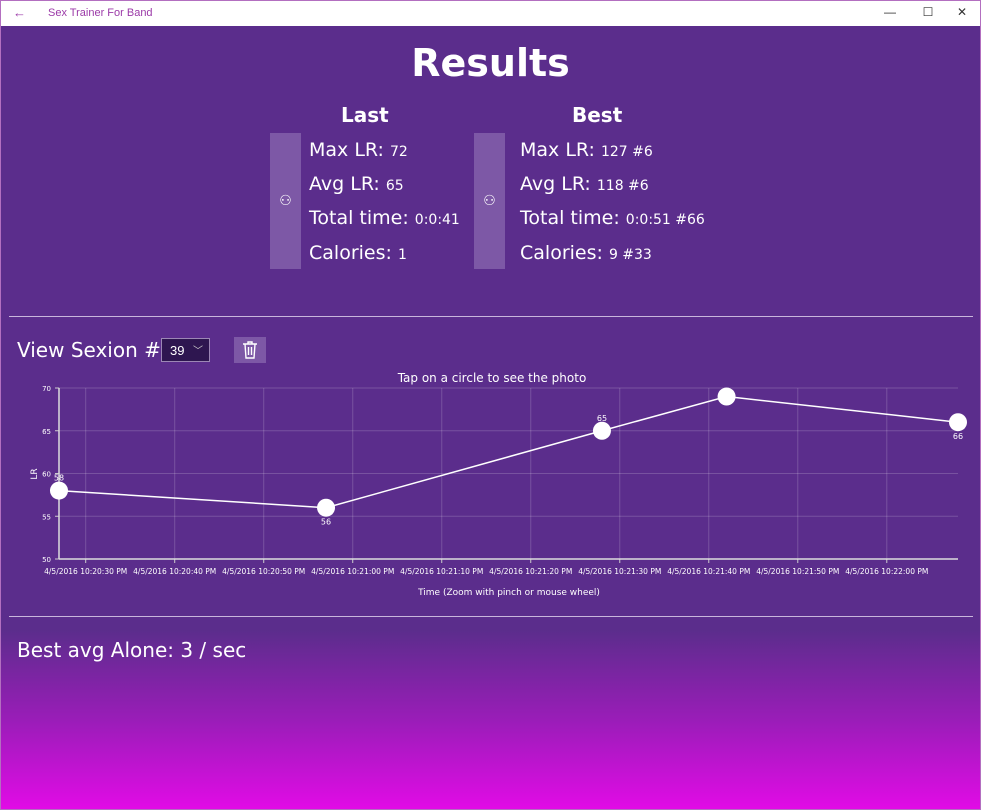 This screenshot has width=981, height=810. Describe the element at coordinates (100, 13) in the screenshot. I see `window-title: Sex Trainer For Band` at that location.